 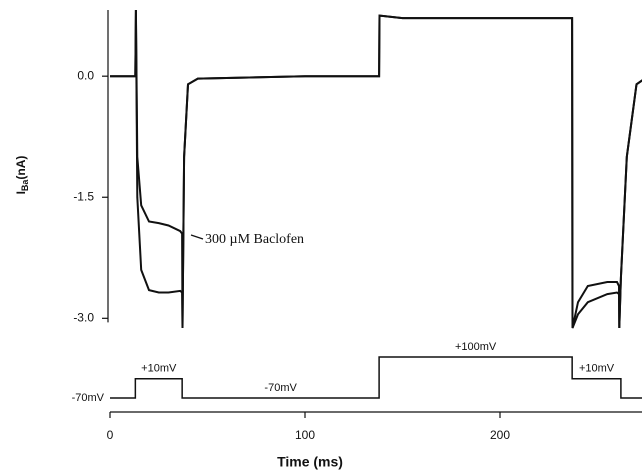 I want to click on protocol-label: +100mV, so click(x=476, y=347).